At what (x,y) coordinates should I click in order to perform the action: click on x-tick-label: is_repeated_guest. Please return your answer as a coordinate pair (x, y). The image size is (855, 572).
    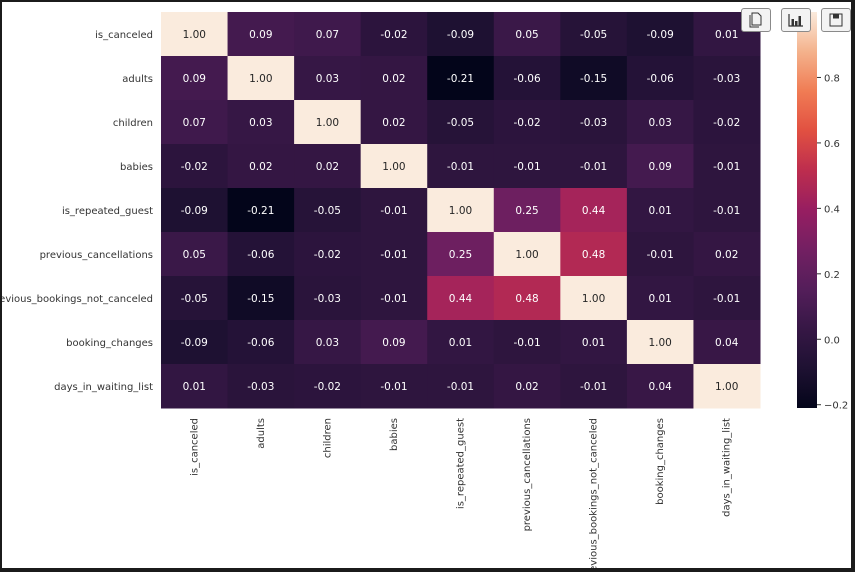
    Looking at the image, I should click on (461, 463).